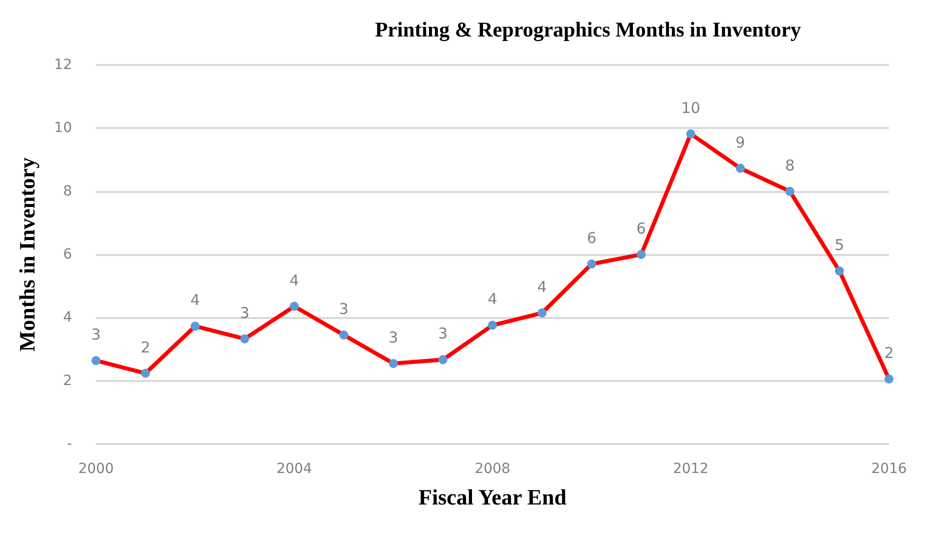 The image size is (927, 535). What do you see at coordinates (294, 469) in the screenshot?
I see `x-tick-label: 2004` at bounding box center [294, 469].